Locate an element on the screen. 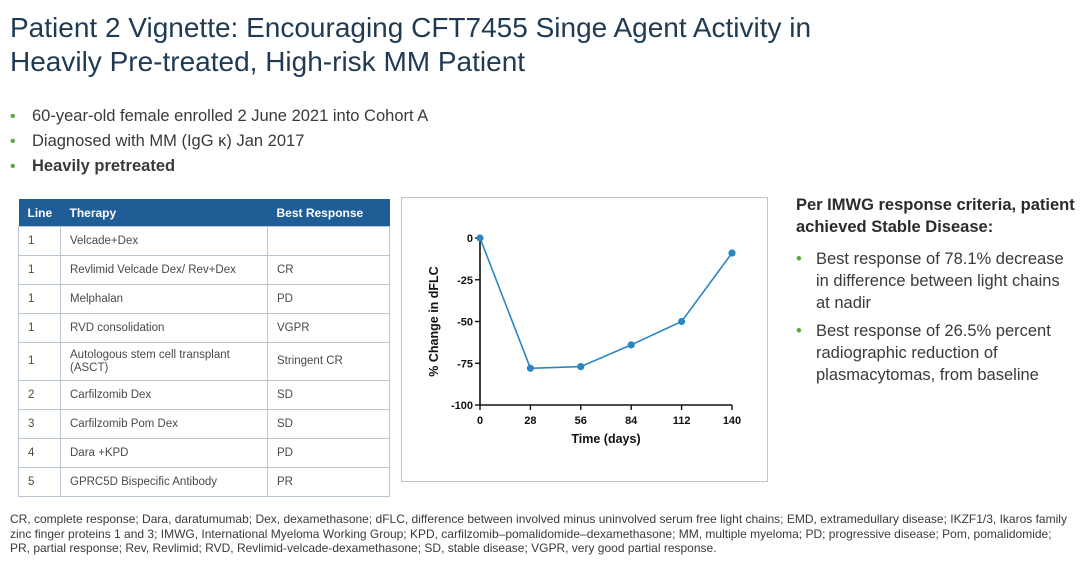 The image size is (1080, 583). column-header-therapy: Therapy is located at coordinates (164, 213).